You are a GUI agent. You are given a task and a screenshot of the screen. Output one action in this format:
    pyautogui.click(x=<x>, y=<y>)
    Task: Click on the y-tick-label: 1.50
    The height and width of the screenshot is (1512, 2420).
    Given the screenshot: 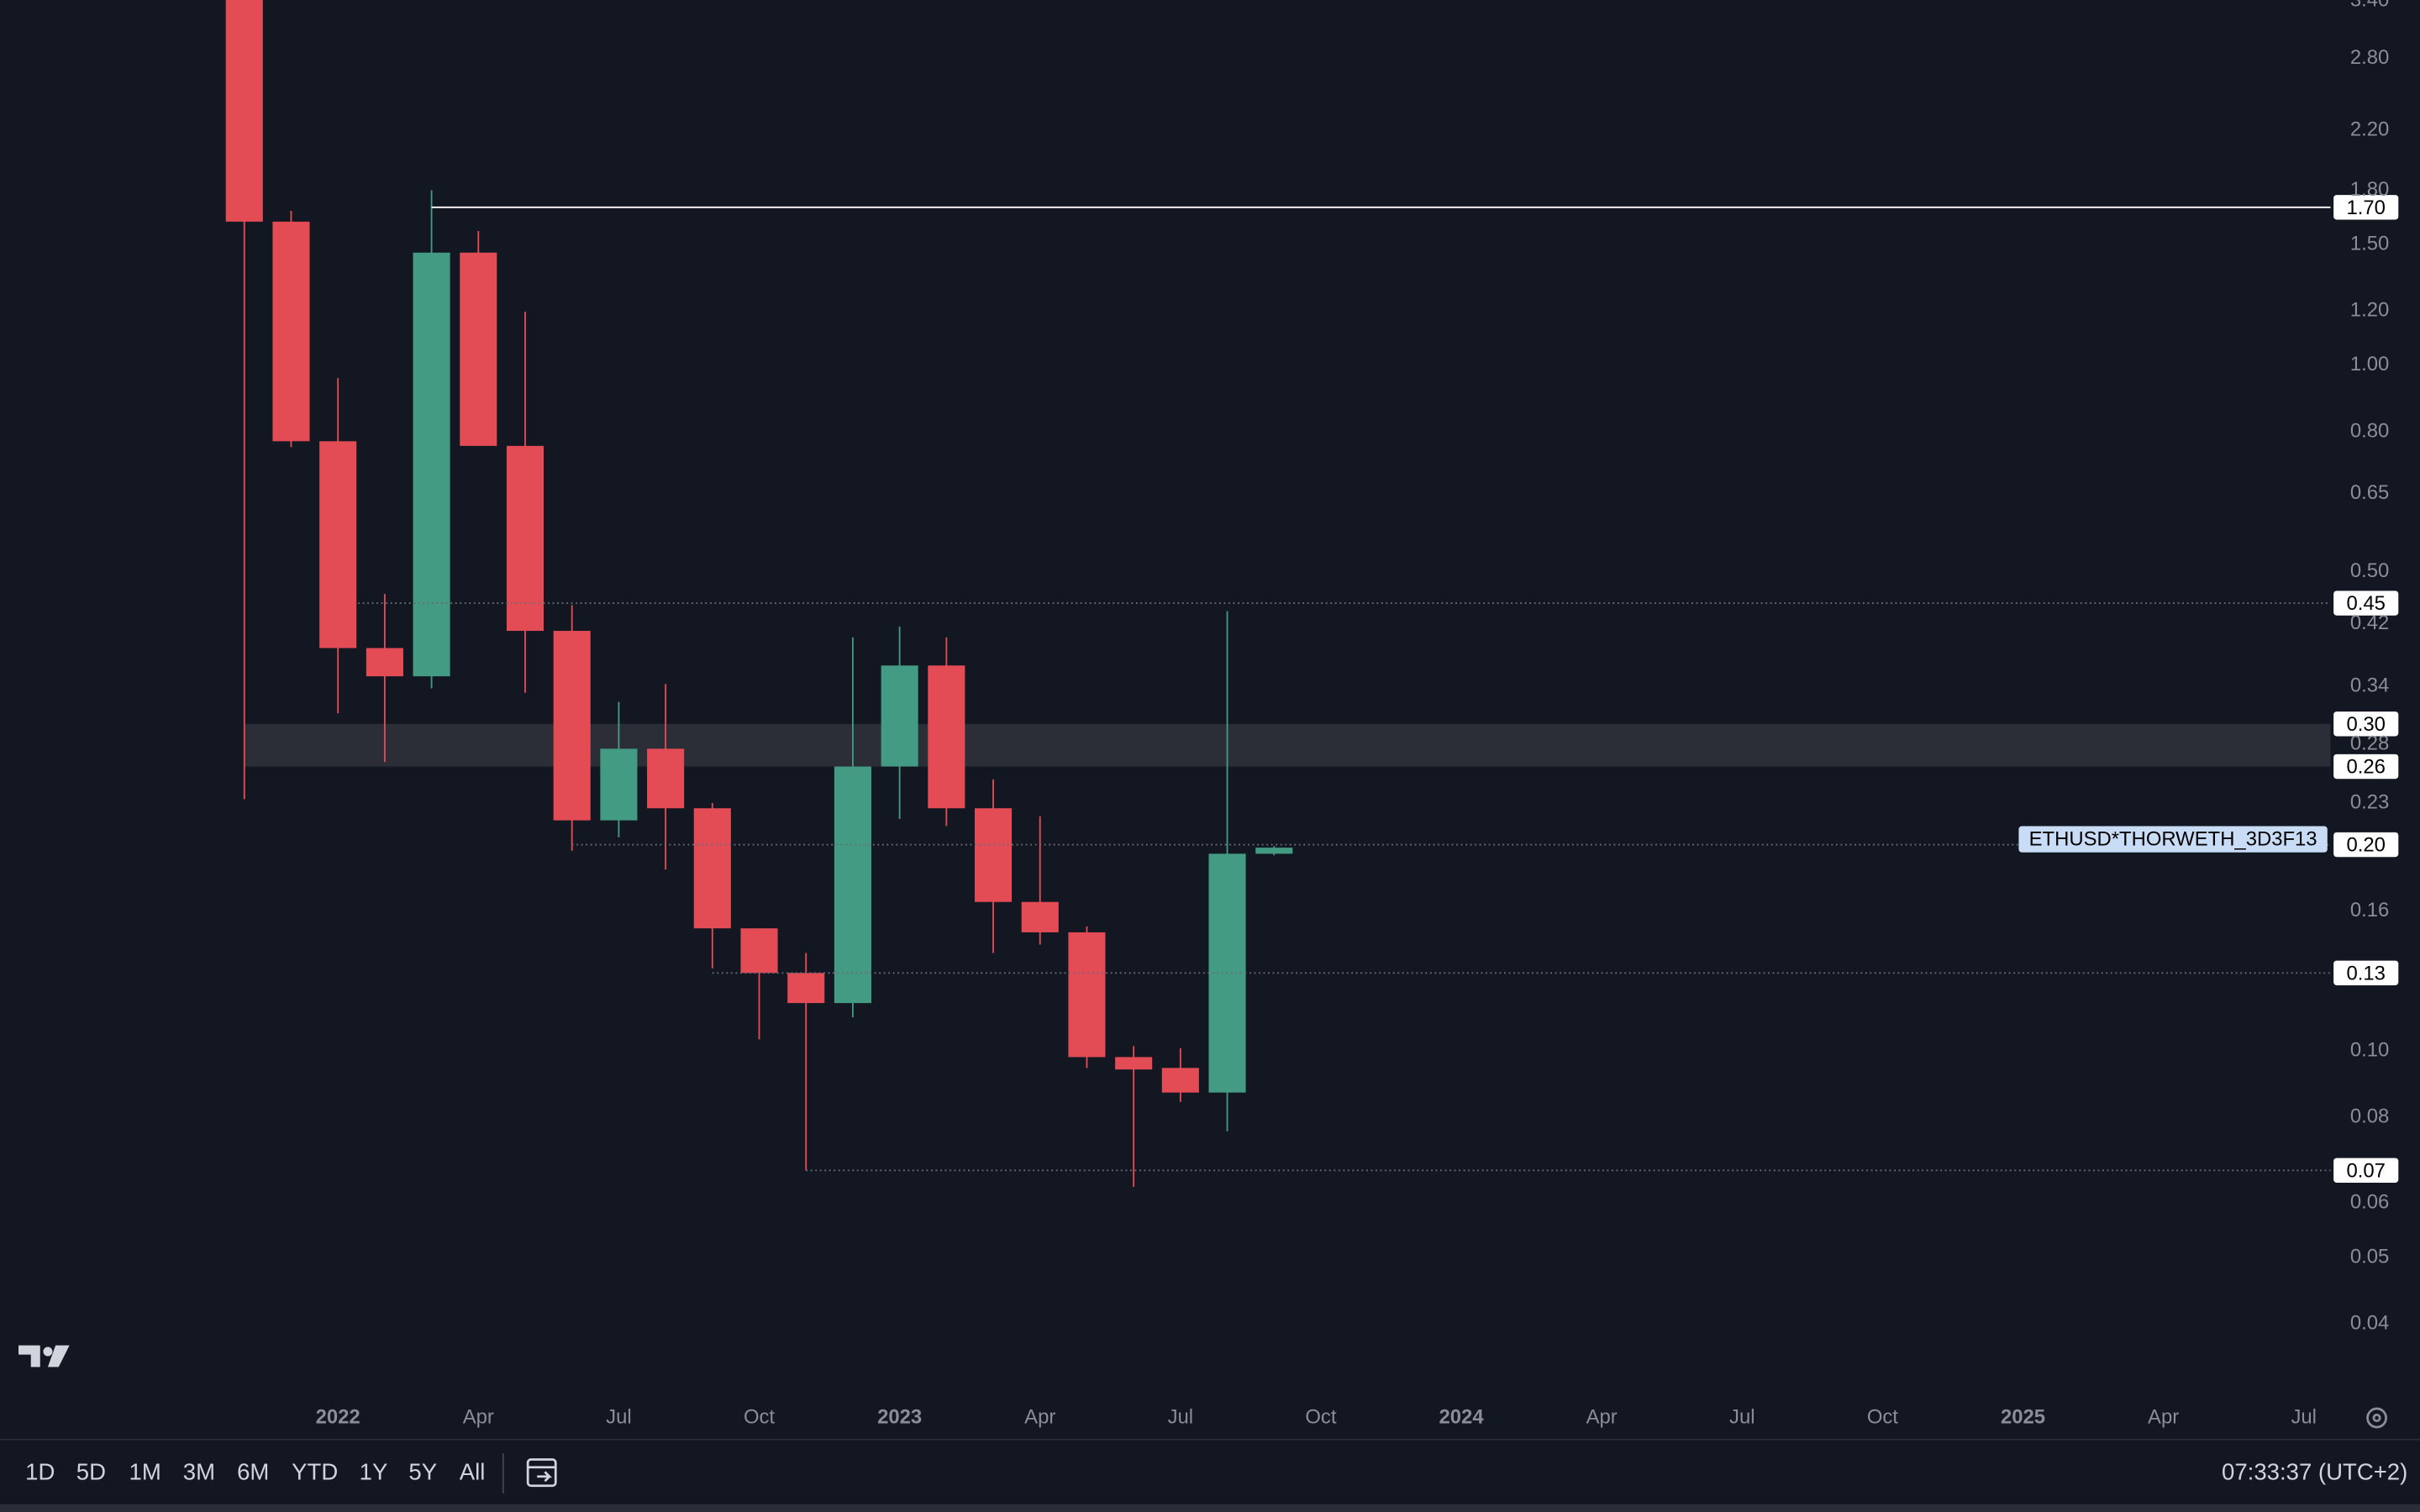 What is the action you would take?
    pyautogui.click(x=2369, y=243)
    